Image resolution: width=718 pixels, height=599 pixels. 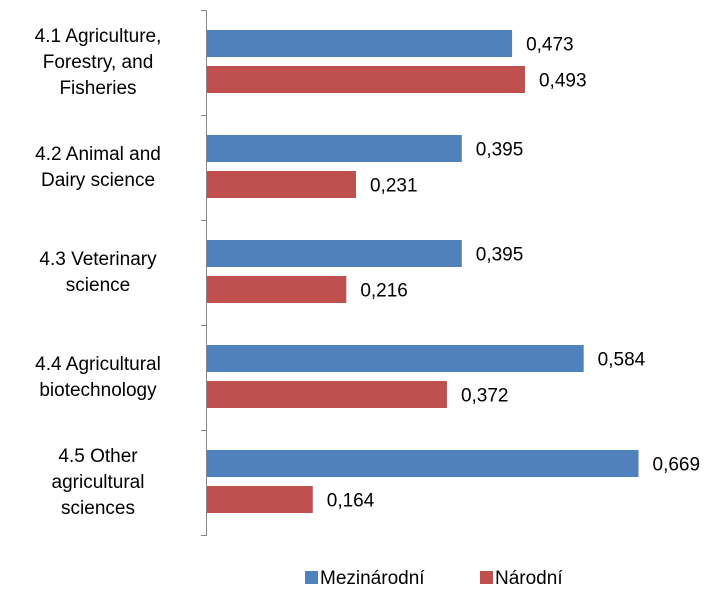 I want to click on category-label: 4.4 Agricultural biotechnology, so click(x=98, y=377).